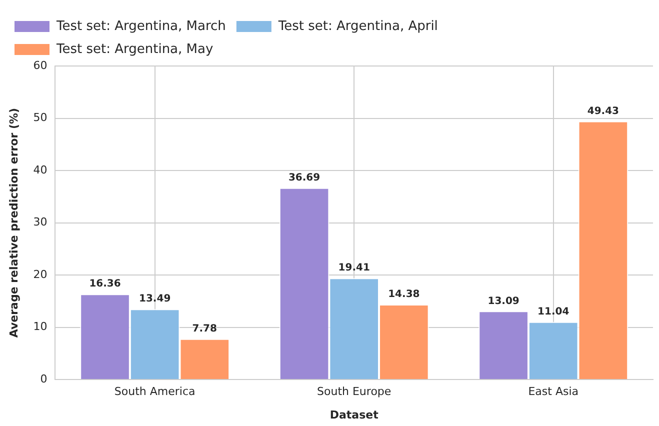 This screenshot has height=426, width=659. Describe the element at coordinates (404, 294) in the screenshot. I see `data-label: 14.38` at that location.